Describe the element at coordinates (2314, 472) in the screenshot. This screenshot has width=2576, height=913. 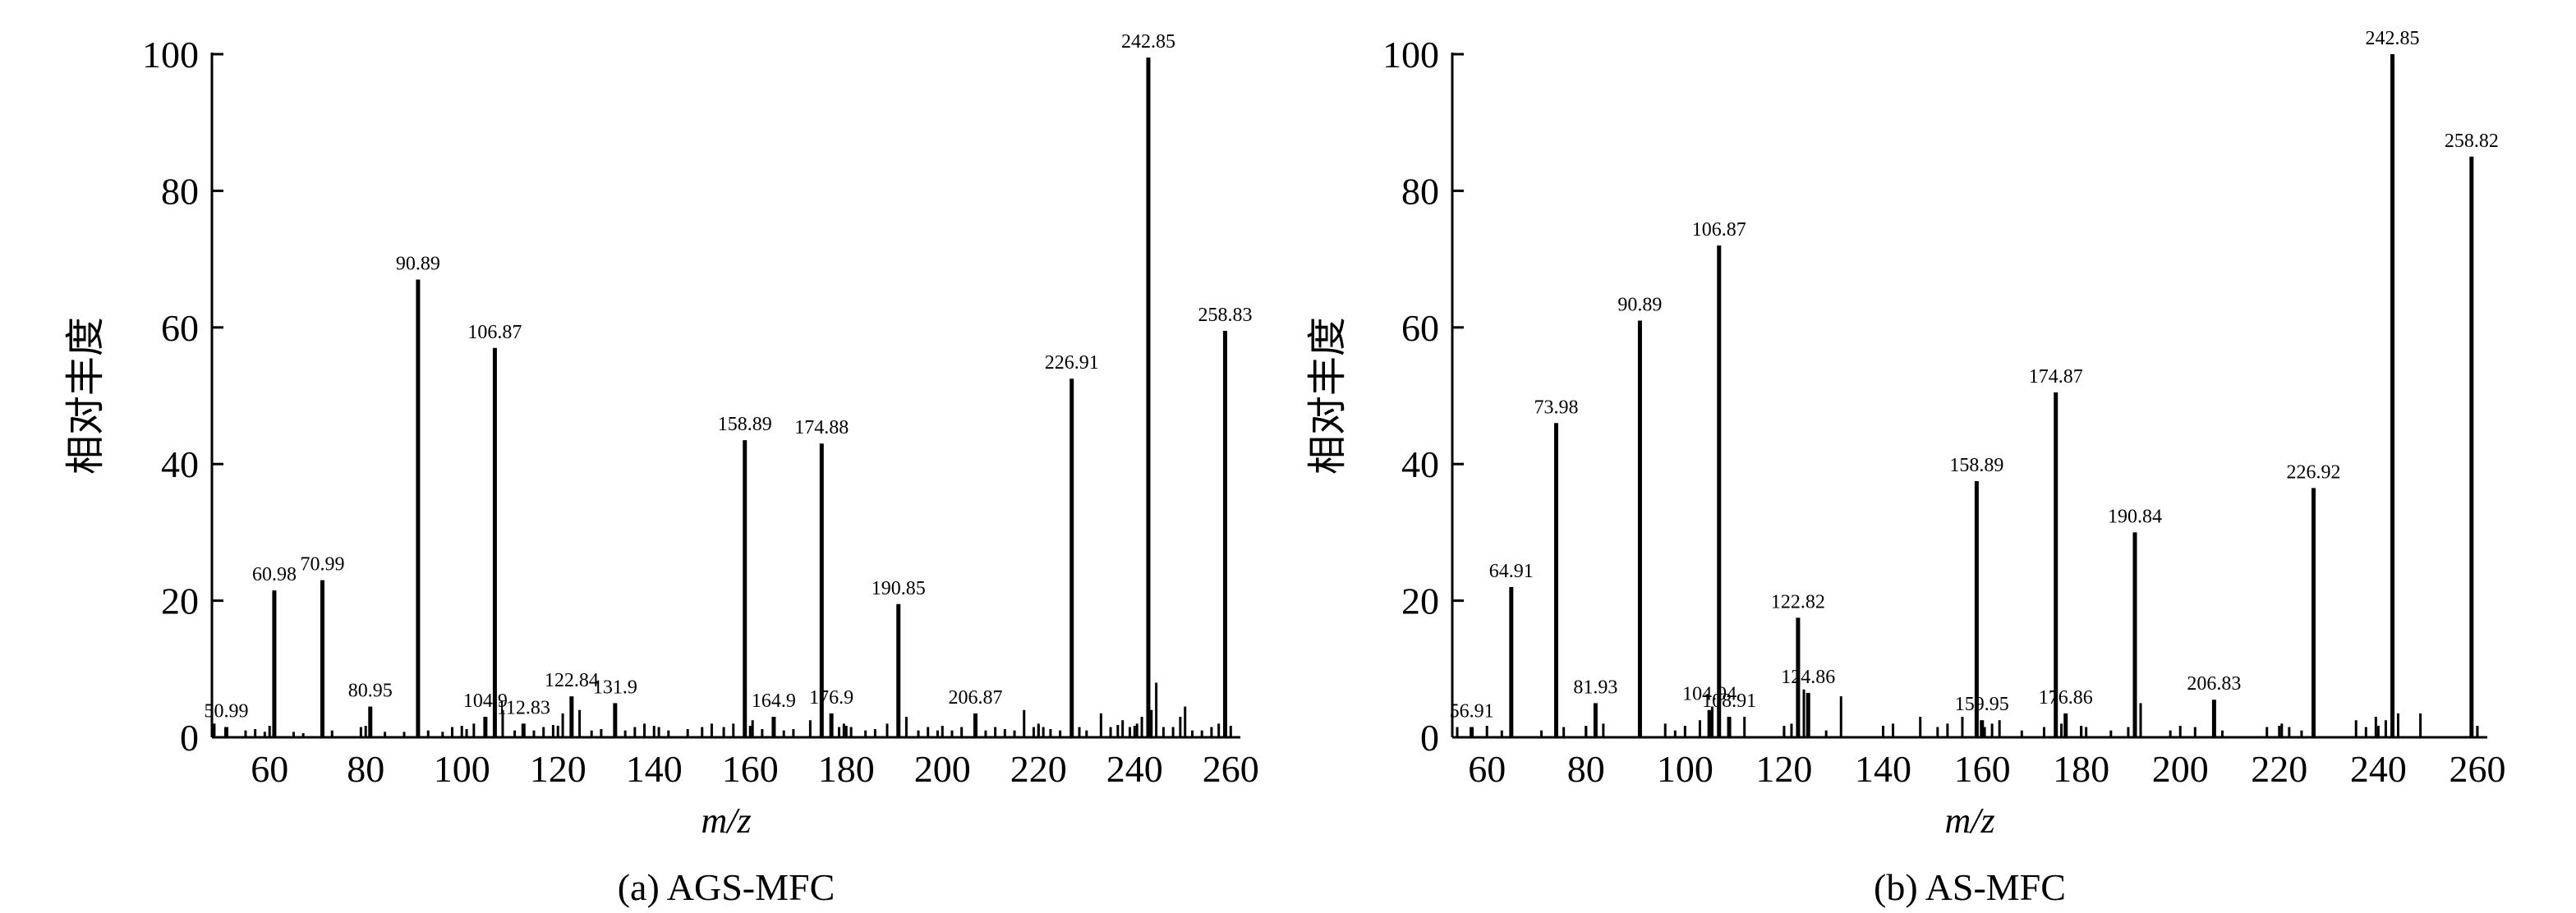
I see `peak-label: 226.92` at that location.